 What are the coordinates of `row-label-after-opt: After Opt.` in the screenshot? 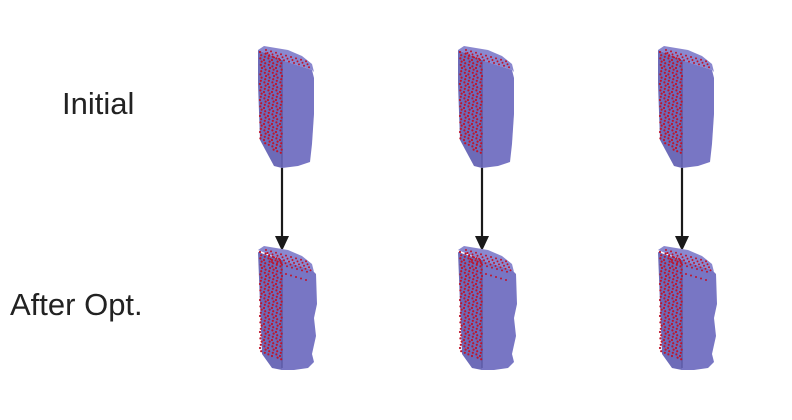 It's located at (76, 304).